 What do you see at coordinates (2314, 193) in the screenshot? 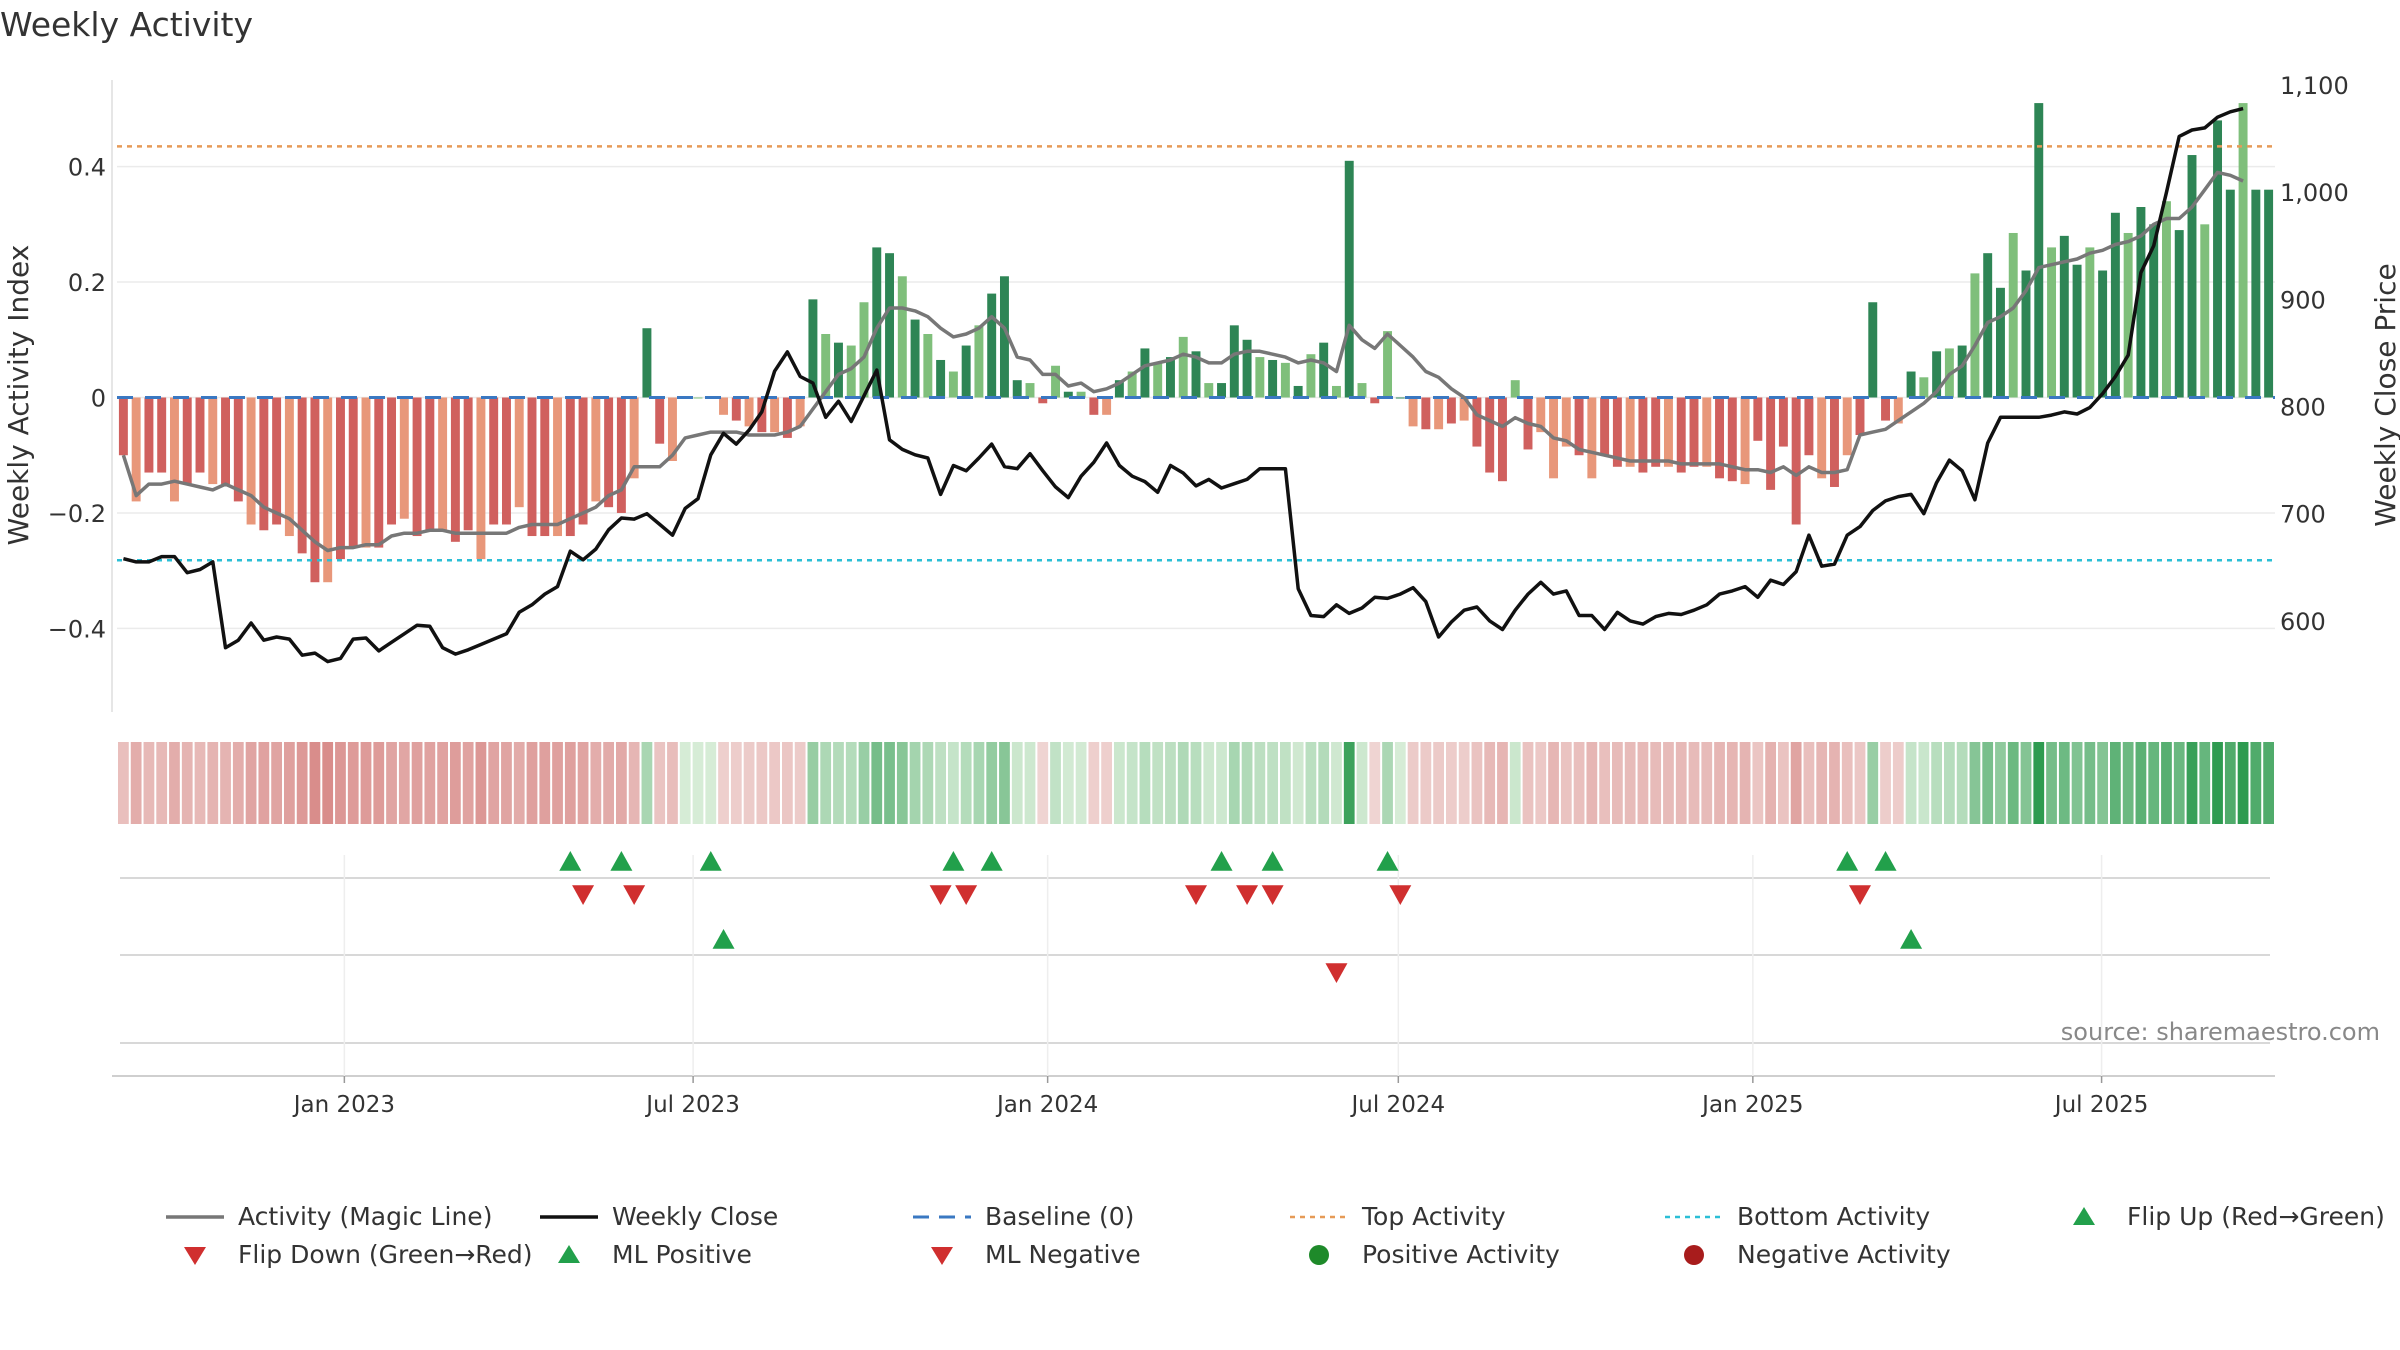
I see `right-tick-label: 1,000` at bounding box center [2314, 193].